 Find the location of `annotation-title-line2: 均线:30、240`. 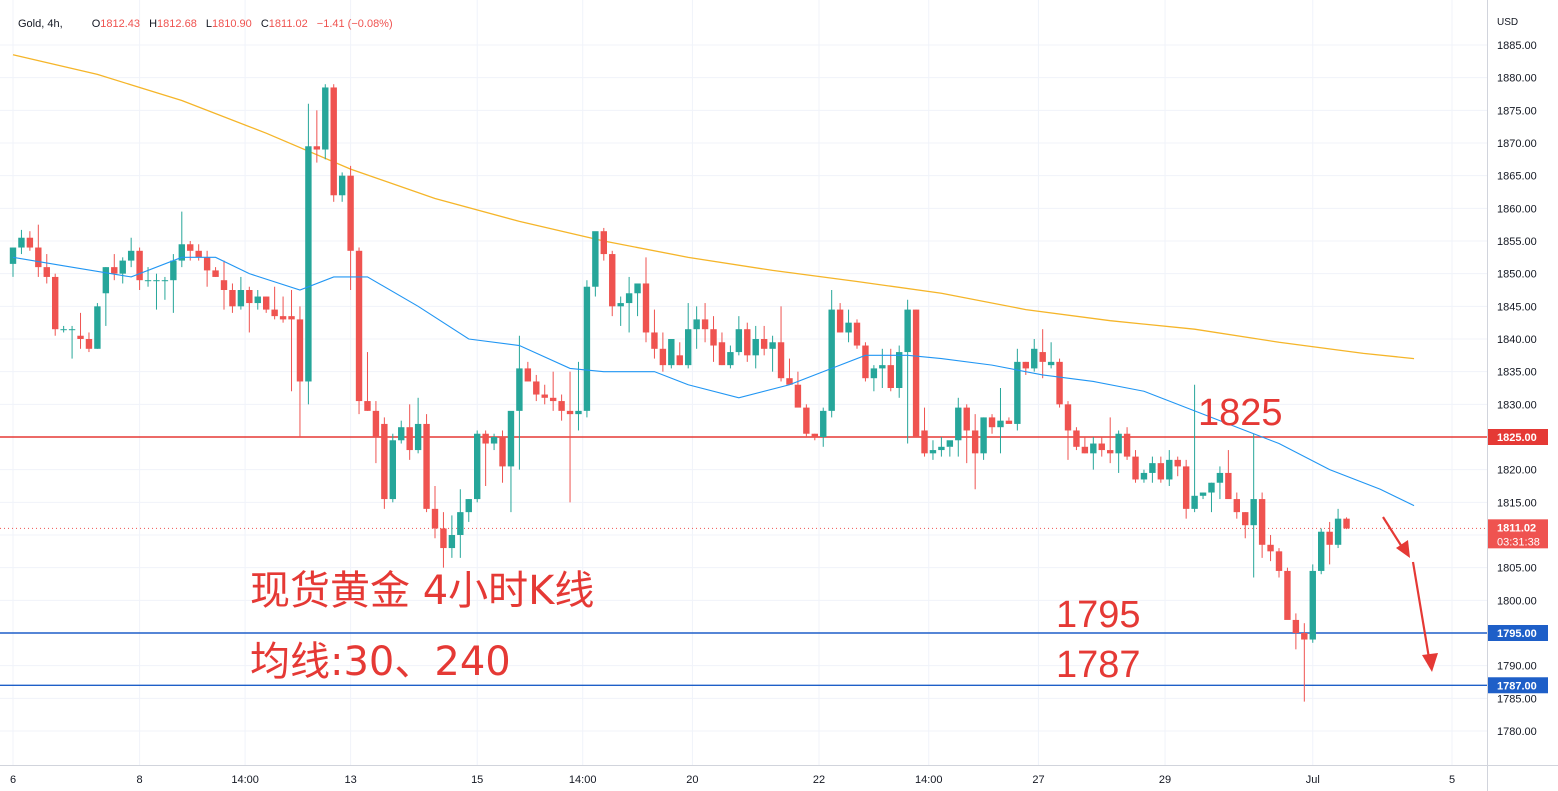

annotation-title-line2: 均线:30、240 is located at coordinates (380, 662).